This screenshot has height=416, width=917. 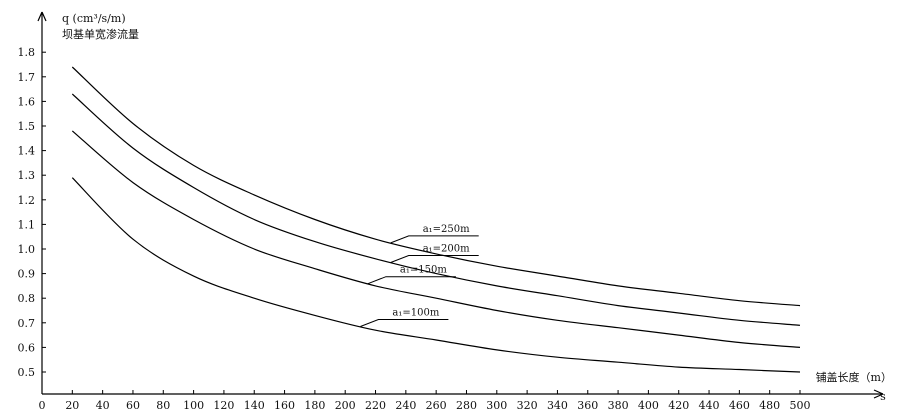 What do you see at coordinates (193, 405) in the screenshot?
I see `x-tick-label: 100` at bounding box center [193, 405].